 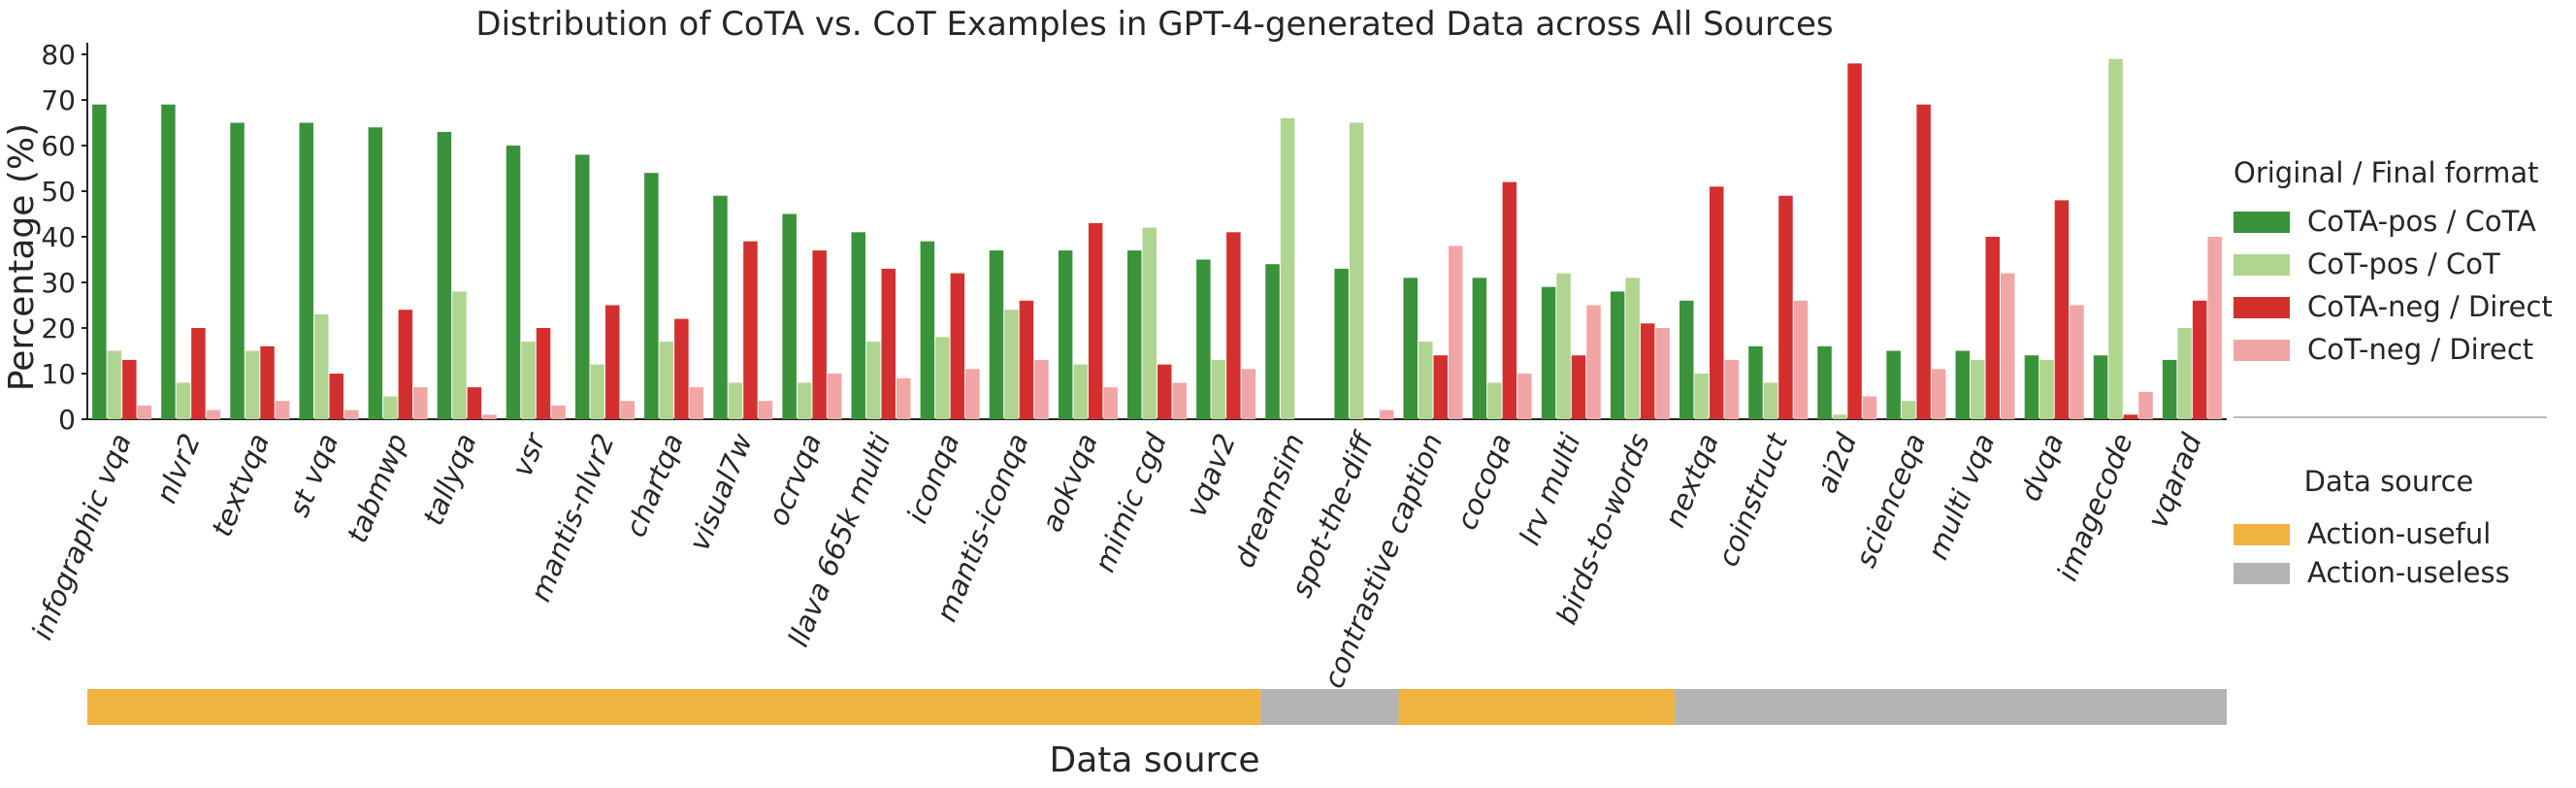 What do you see at coordinates (376, 273) in the screenshot?
I see `bar-tabmwp-cota-pos-cota` at bounding box center [376, 273].